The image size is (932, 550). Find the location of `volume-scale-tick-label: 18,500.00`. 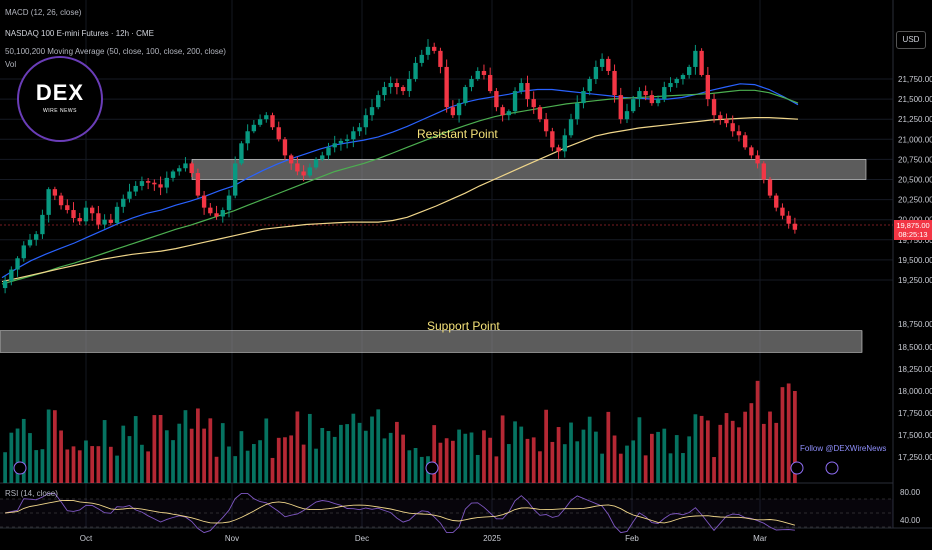

volume-scale-tick-label: 18,500.00 is located at coordinates (915, 347).